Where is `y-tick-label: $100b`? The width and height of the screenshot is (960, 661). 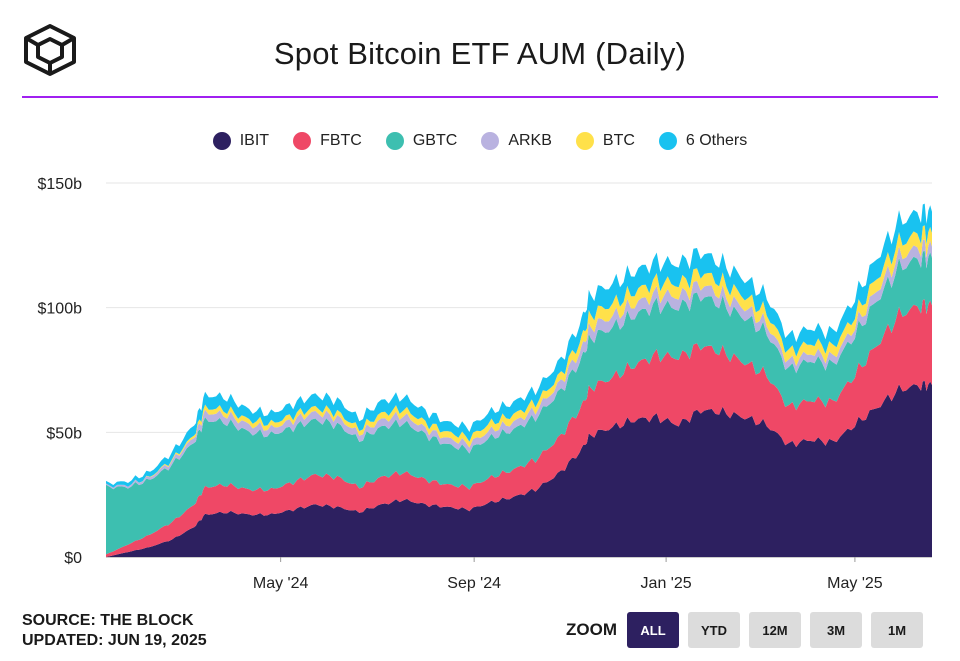
y-tick-label: $100b is located at coordinates (60, 309).